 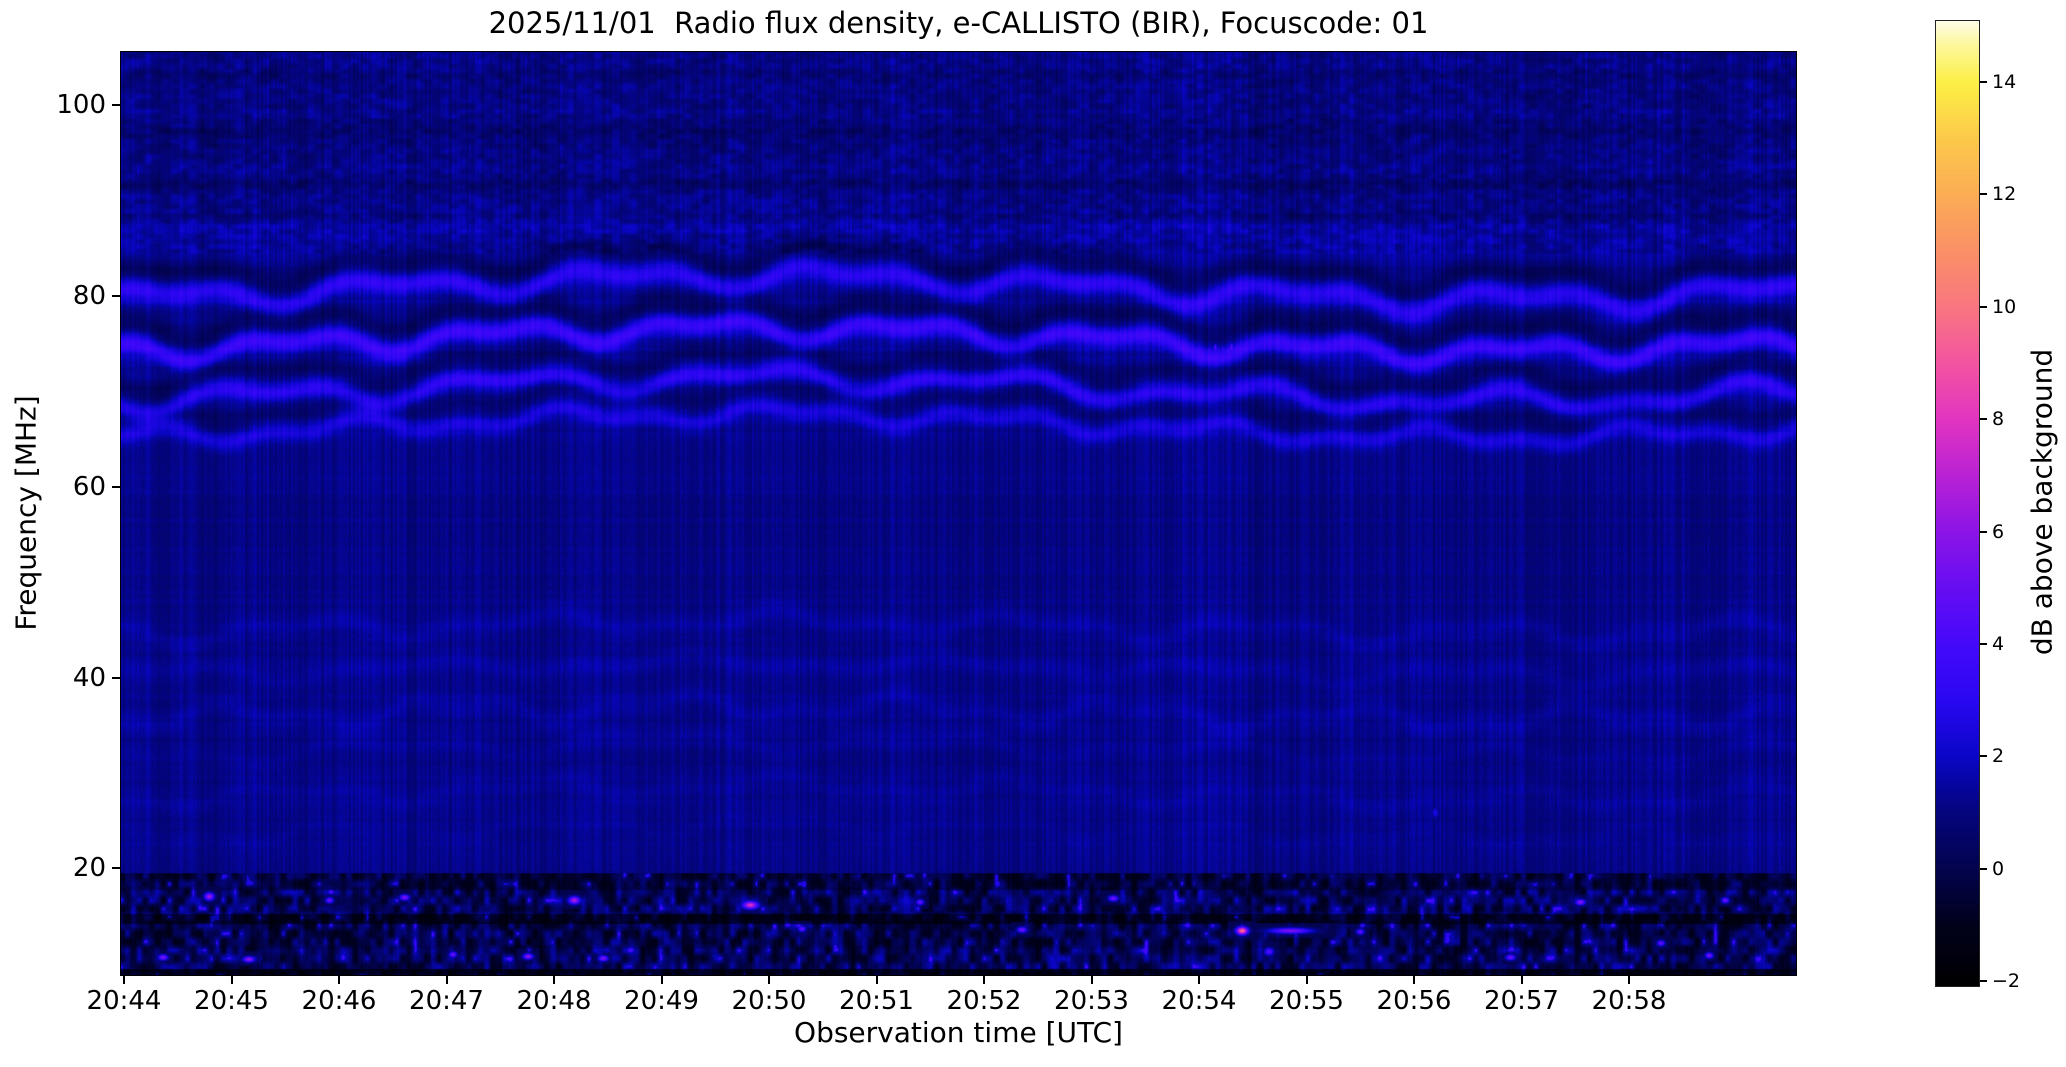 What do you see at coordinates (1199, 1001) in the screenshot?
I see `x-tick-label: 20:54` at bounding box center [1199, 1001].